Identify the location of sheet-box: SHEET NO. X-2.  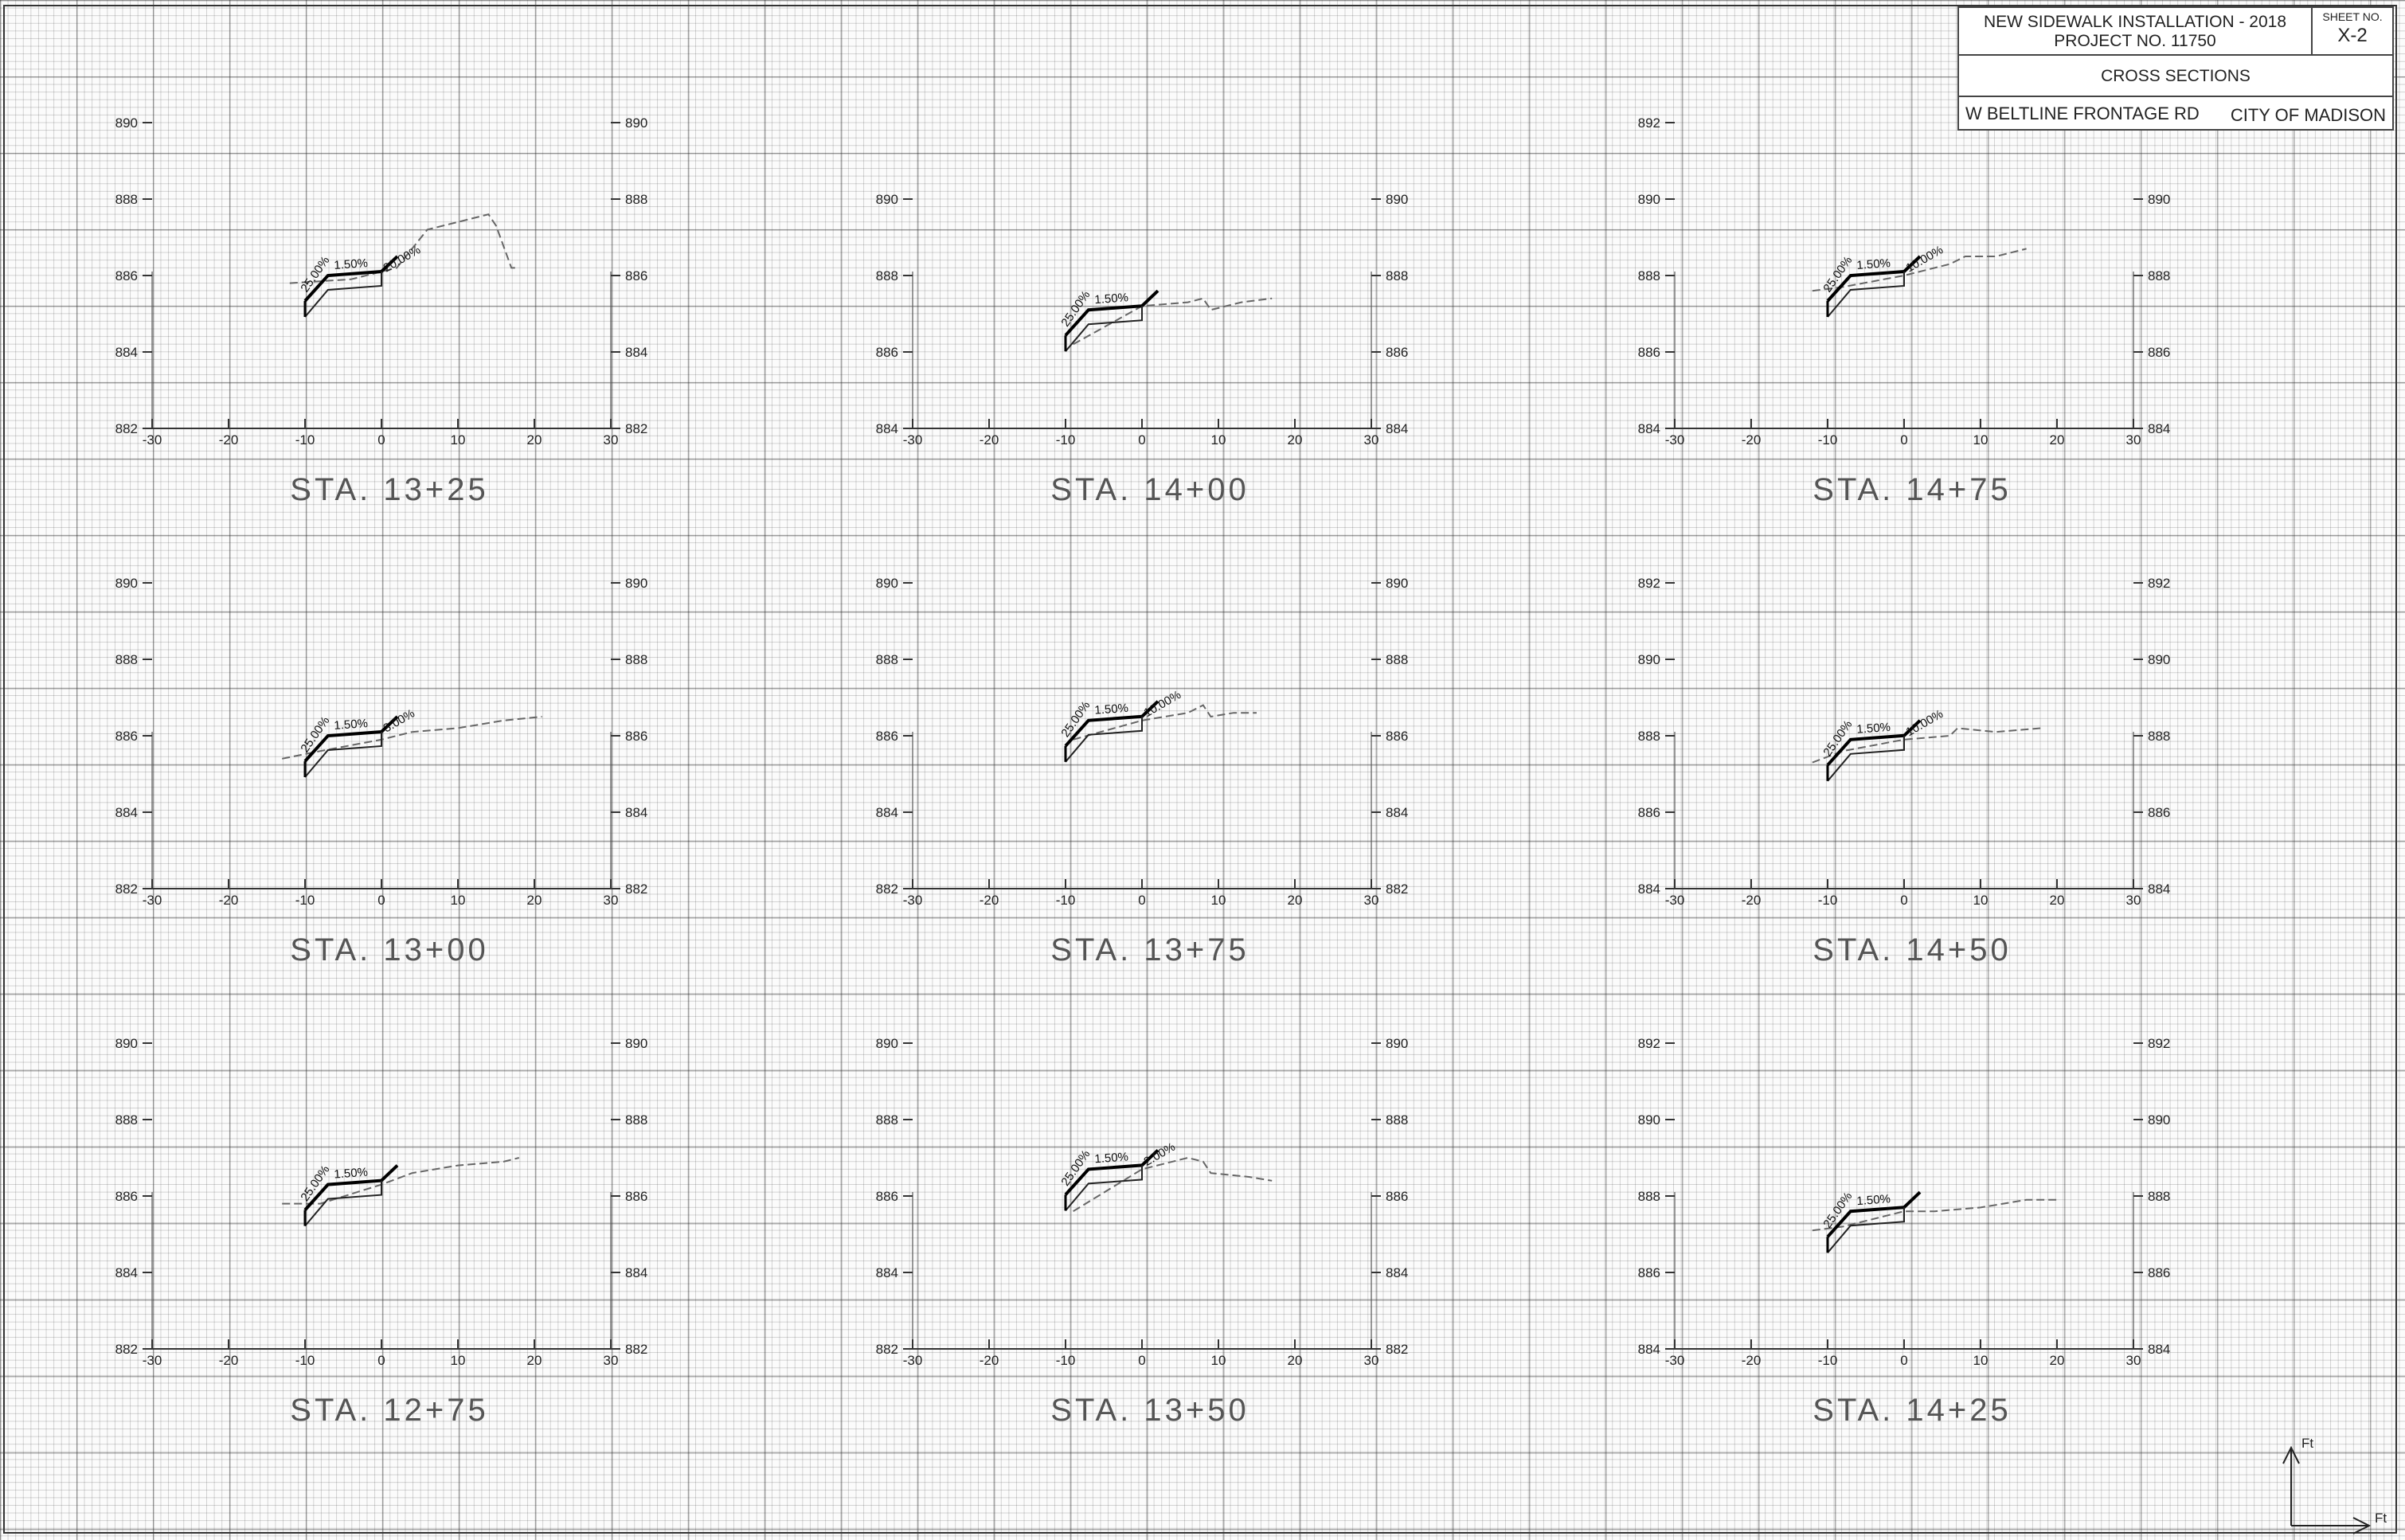
(2353, 32).